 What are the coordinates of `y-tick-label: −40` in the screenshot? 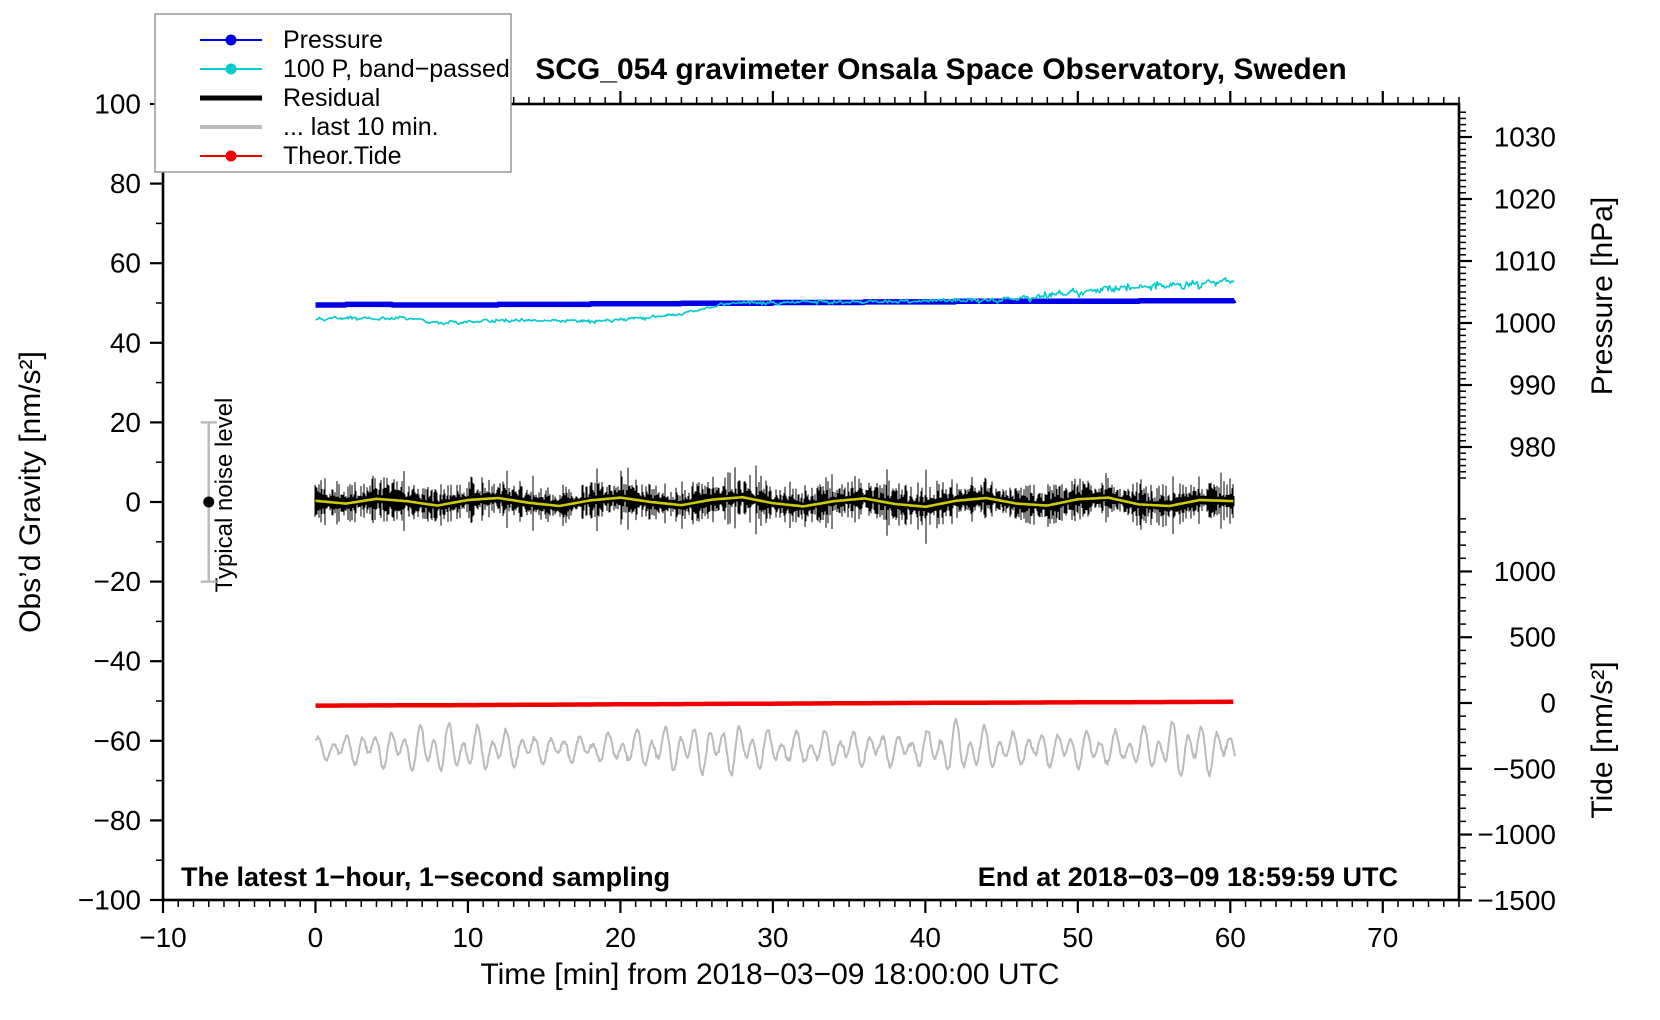 It's located at (118, 661).